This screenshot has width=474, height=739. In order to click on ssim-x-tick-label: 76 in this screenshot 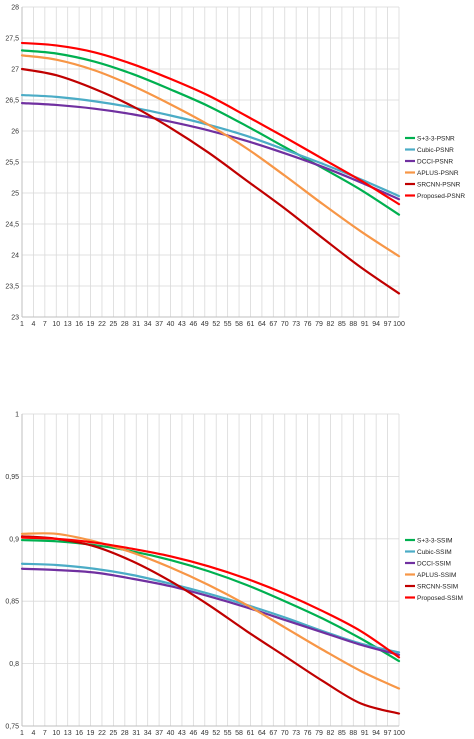, I will do `click(308, 733)`.